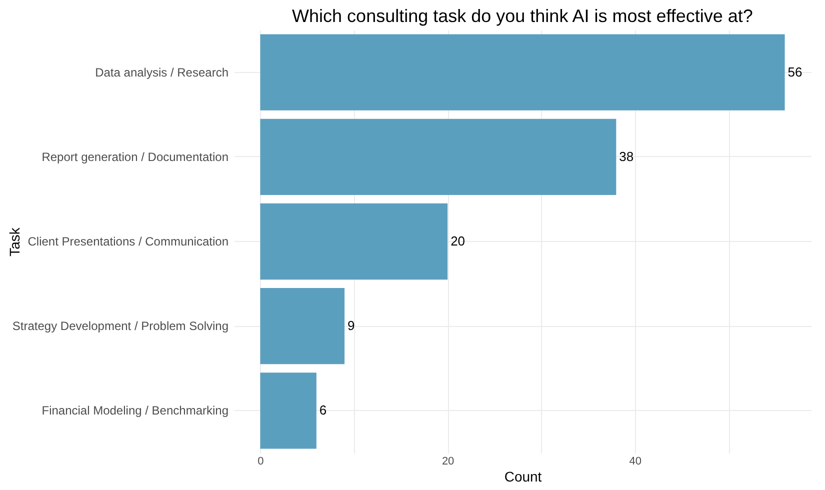 The image size is (825, 490). I want to click on y-tick-label: Report generation / Documentation, so click(135, 157).